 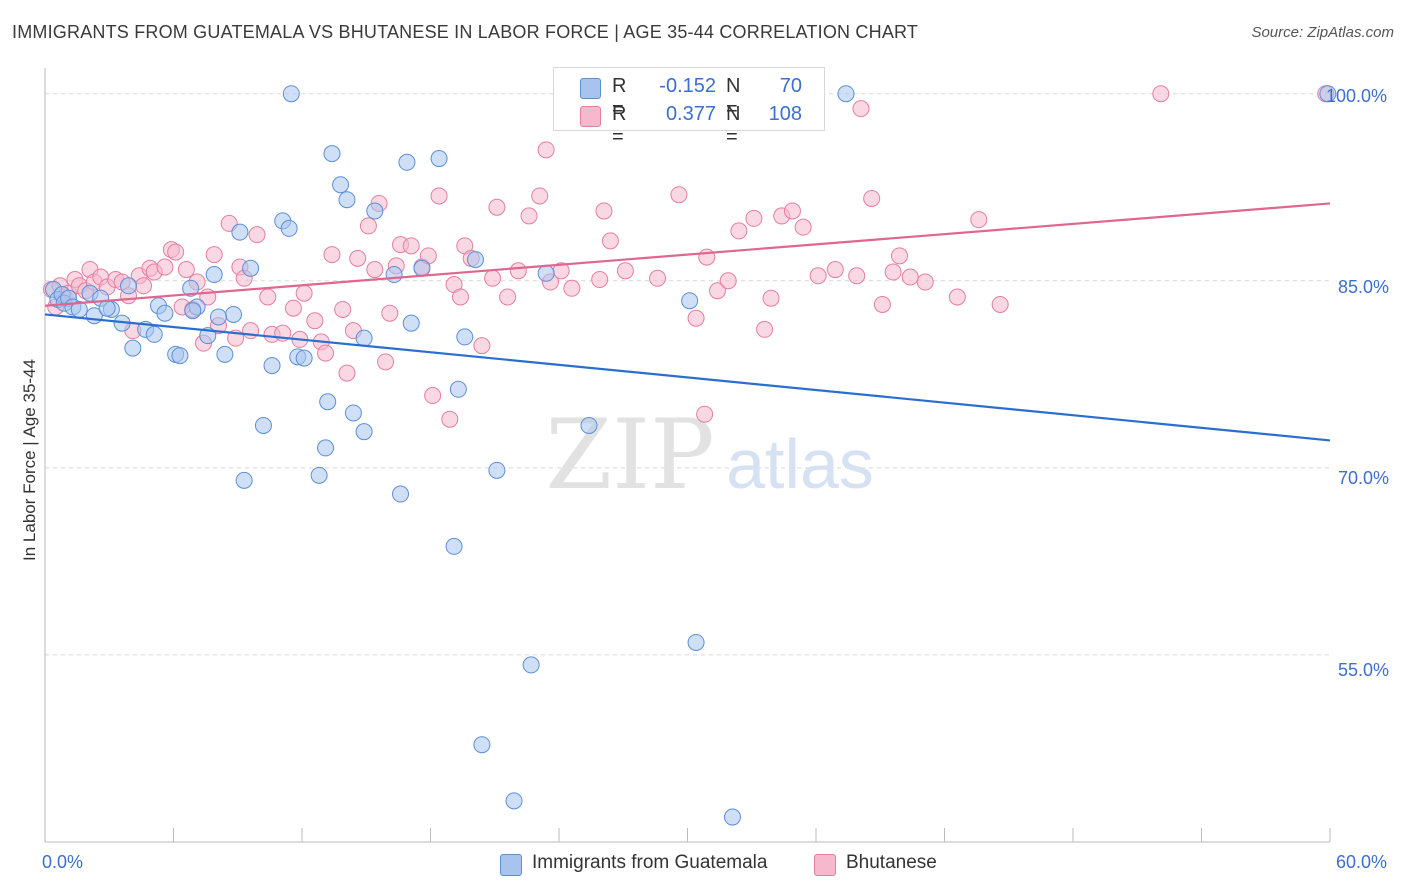 I want to click on source-label: Source: ZipAtlas.com, so click(x=1322, y=32).